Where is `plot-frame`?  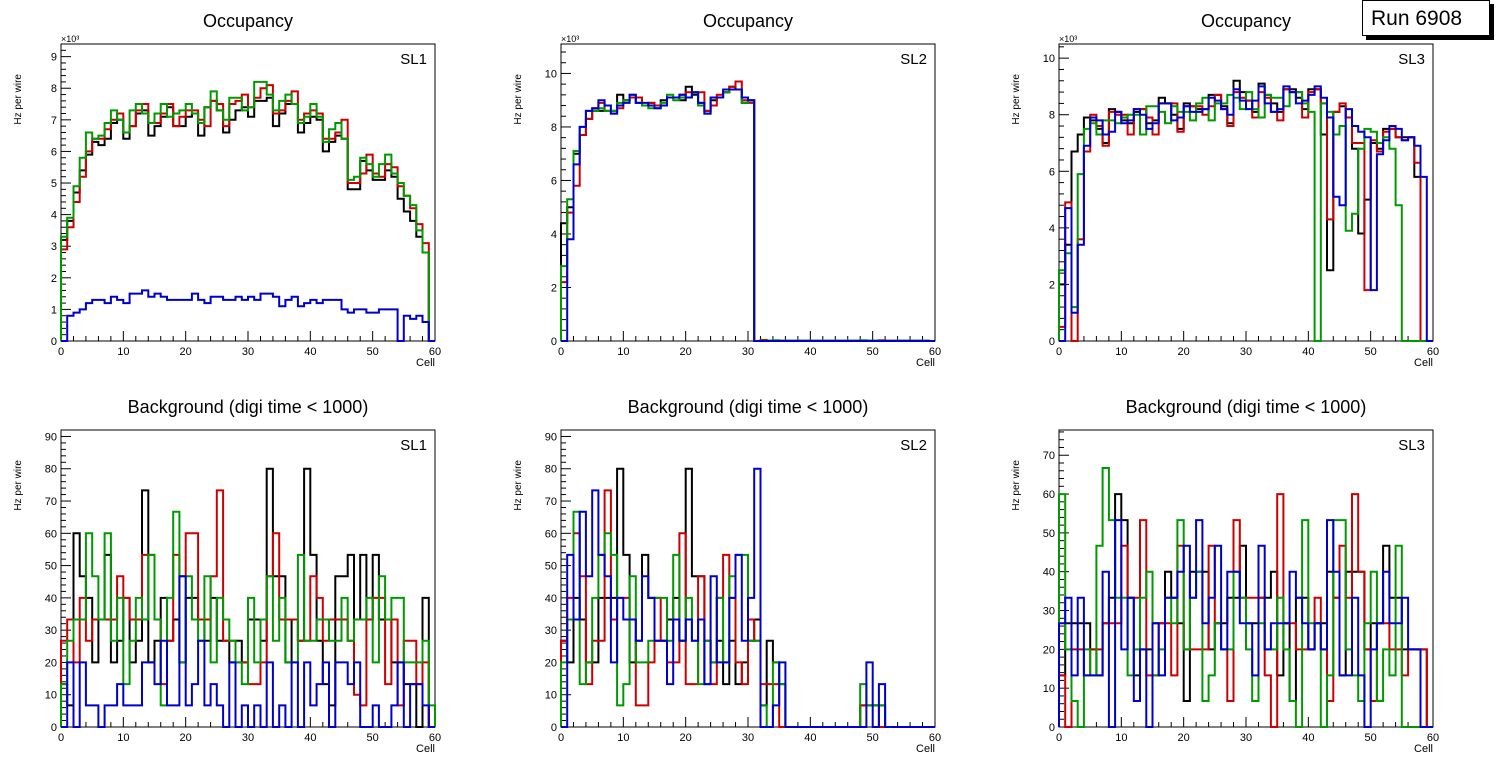
plot-frame is located at coordinates (748, 192).